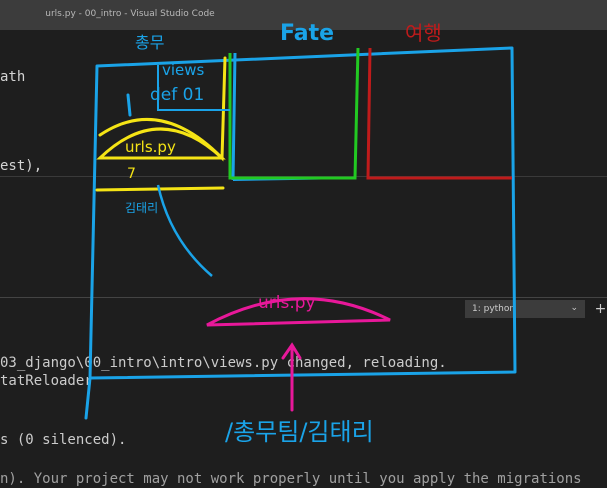 The height and width of the screenshot is (488, 607). Describe the element at coordinates (494, 309) in the screenshot. I see `terminal-selector-value: 1: python` at that location.